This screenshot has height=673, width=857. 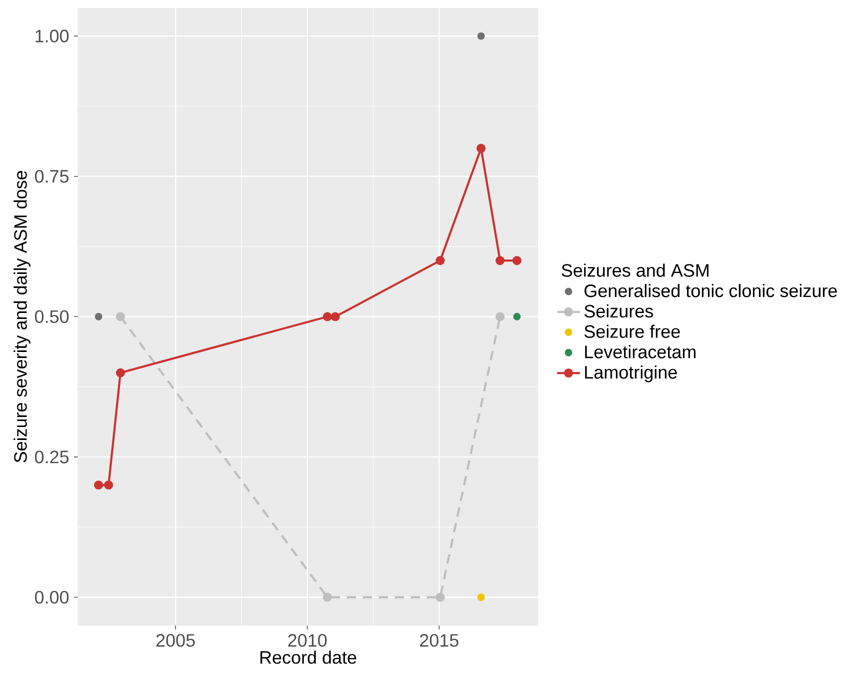 I want to click on y-tick-label: 1.00, so click(x=52, y=36).